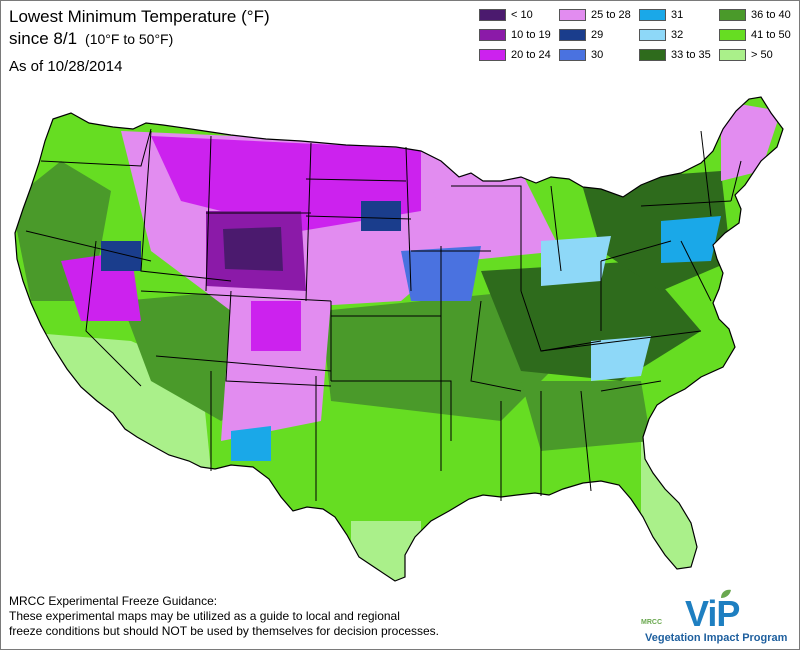 The image size is (800, 650). I want to click on logo-org: MRCC, so click(651, 622).